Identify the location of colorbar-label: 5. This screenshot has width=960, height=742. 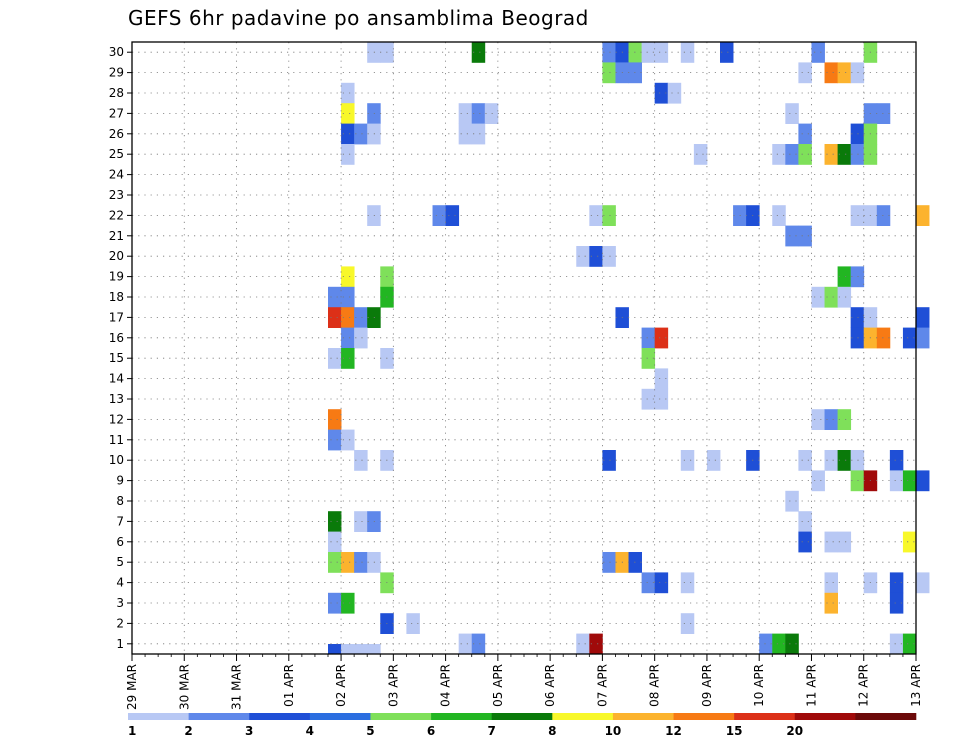
(370, 731).